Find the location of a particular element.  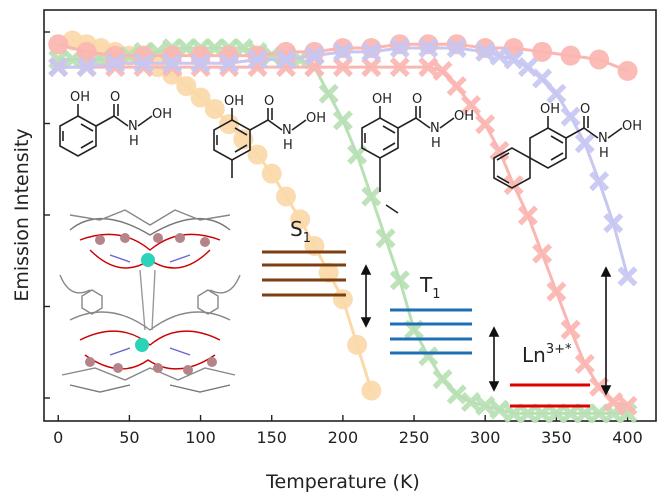

ligand-4-o: O is located at coordinates (585, 109).